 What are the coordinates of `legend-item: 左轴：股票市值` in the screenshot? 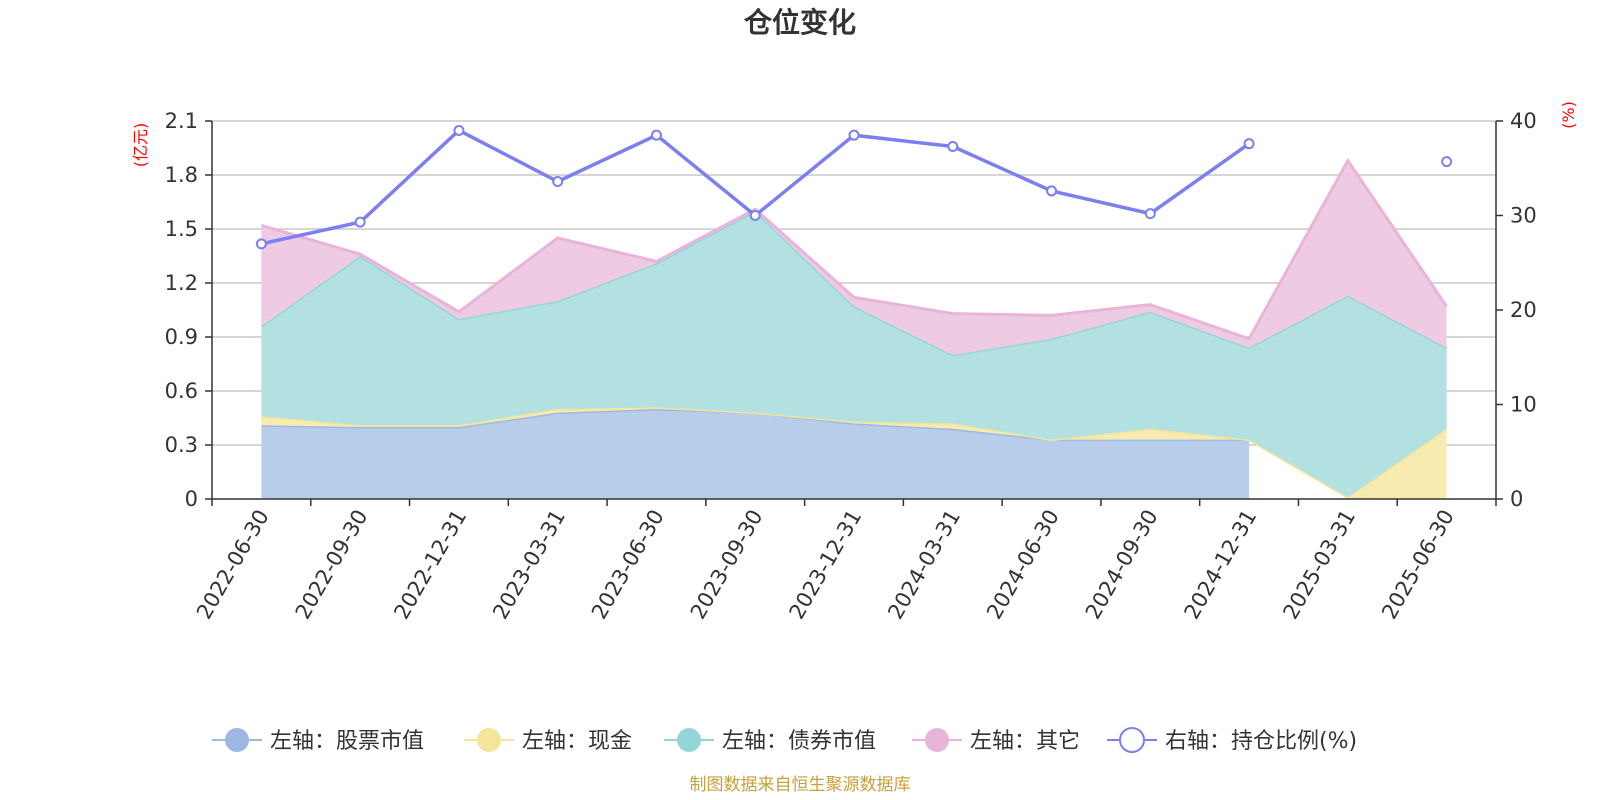 It's located at (318, 741).